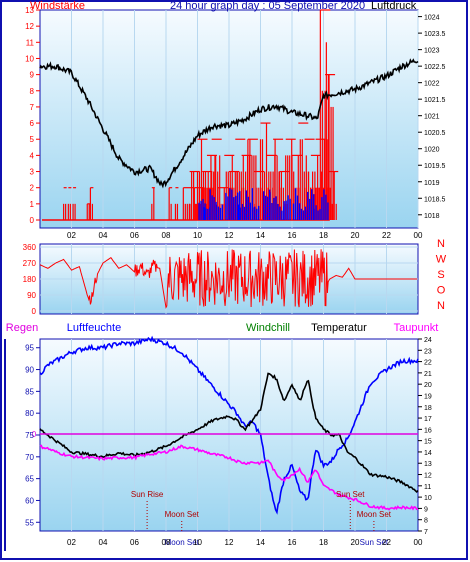  What do you see at coordinates (432, 150) in the screenshot?
I see `pressure-tick-label: 1020` at bounding box center [432, 150].